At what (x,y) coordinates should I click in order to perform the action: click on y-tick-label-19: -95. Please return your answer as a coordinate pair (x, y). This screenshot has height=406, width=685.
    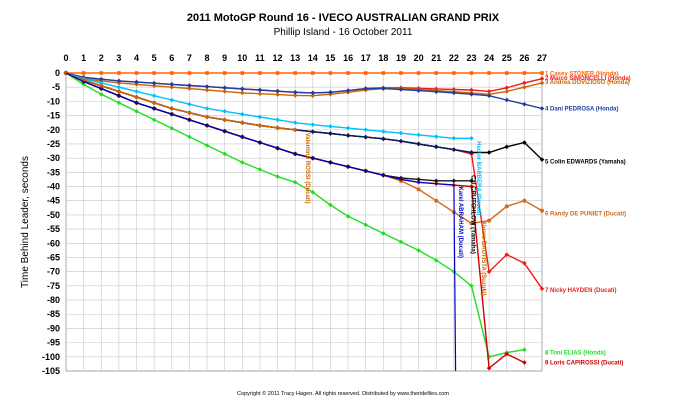
    Looking at the image, I should click on (53, 343).